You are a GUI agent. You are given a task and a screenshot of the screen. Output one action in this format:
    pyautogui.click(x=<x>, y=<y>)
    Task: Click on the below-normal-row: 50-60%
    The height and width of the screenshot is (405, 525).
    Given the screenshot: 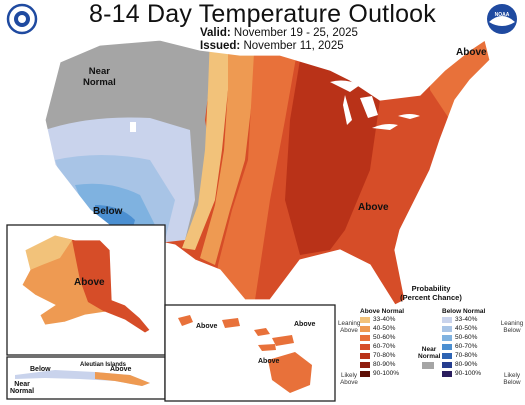 What is the action you would take?
    pyautogui.click(x=463, y=337)
    